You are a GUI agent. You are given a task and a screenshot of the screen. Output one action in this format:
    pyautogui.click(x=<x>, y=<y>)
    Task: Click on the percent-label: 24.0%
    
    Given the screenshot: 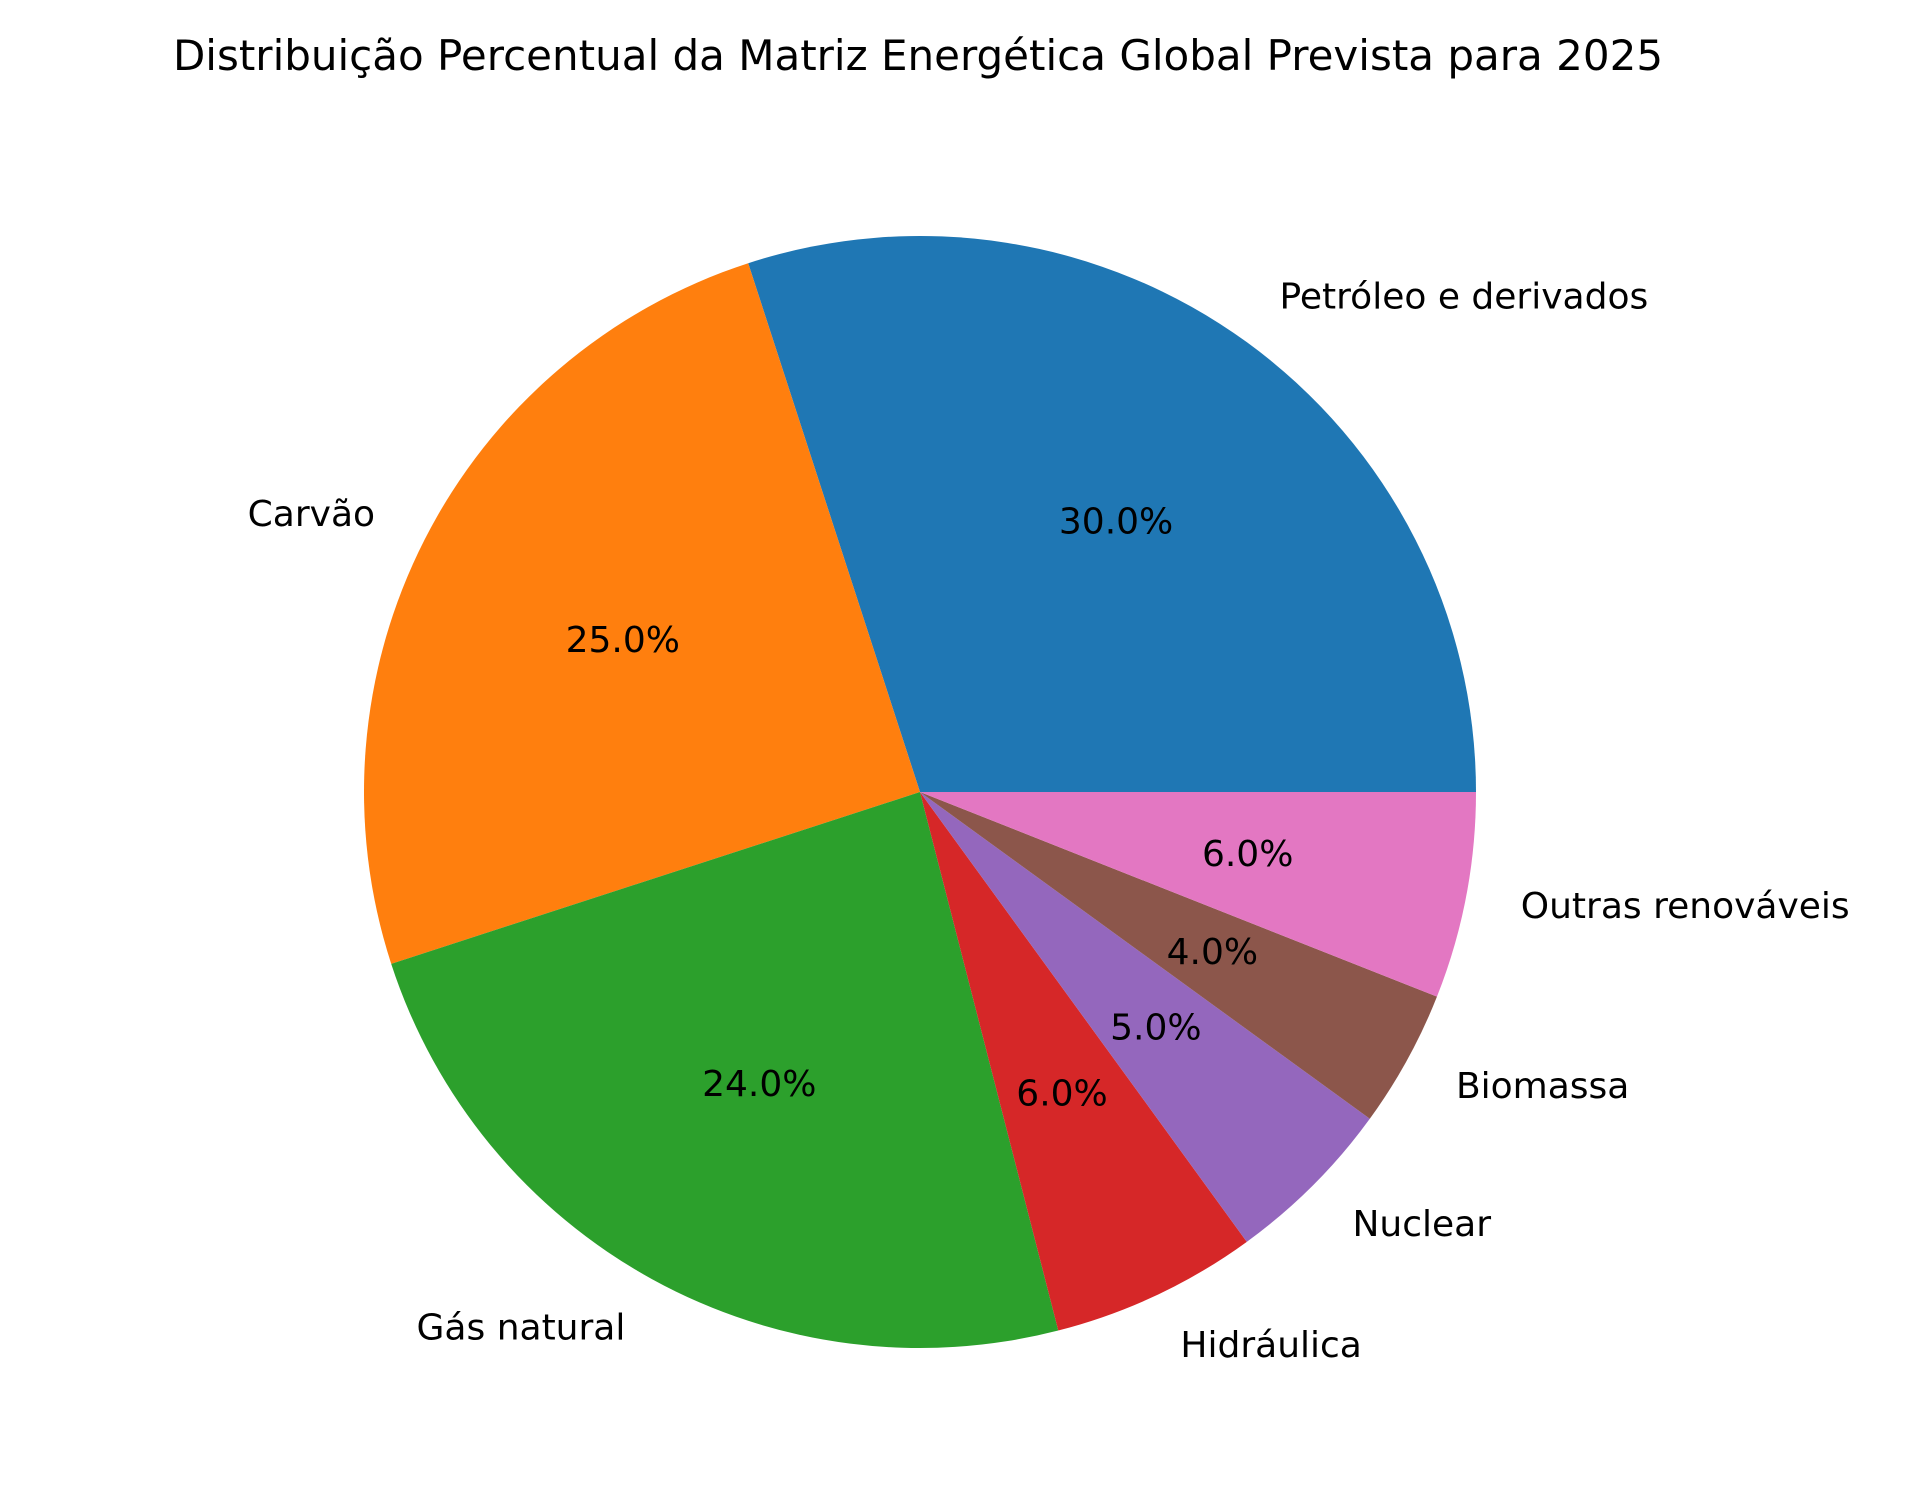 What is the action you would take?
    pyautogui.click(x=759, y=1084)
    